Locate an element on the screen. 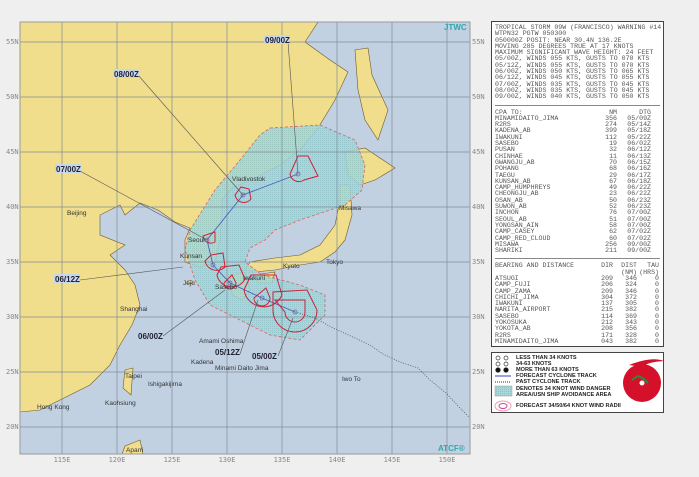 The height and width of the screenshot is (477, 699). bearing-row-cell: NARITA_AIRPORT is located at coordinates (523, 310).